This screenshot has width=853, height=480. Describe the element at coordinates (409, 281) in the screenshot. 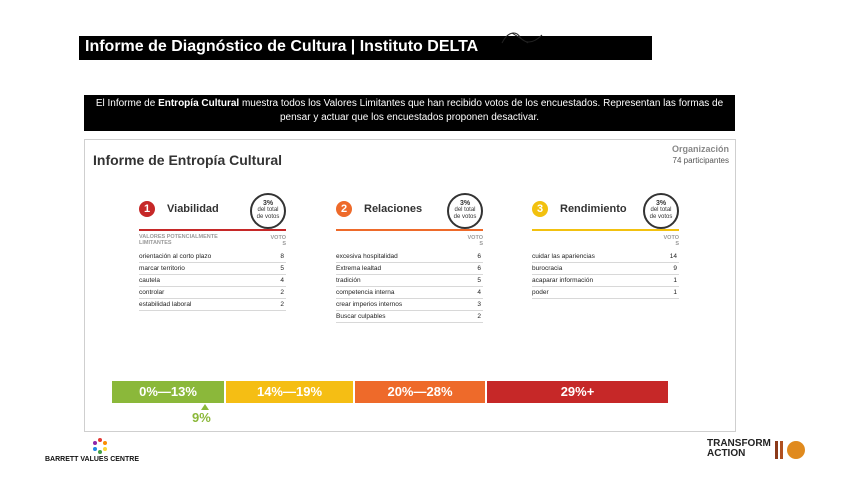

I see `table-row: tradición 5` at that location.